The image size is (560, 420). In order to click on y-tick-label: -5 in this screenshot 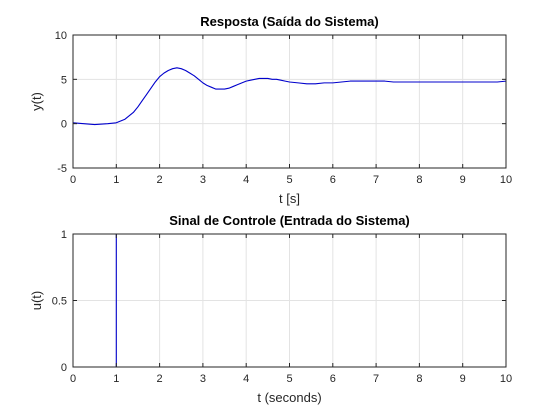, I will do `click(62, 169)`.